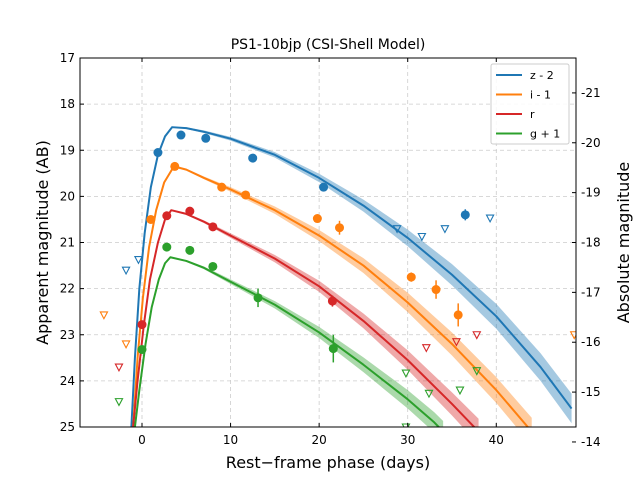 The width and height of the screenshot is (640, 480). Describe the element at coordinates (67, 427) in the screenshot. I see `y-tick-label: 25` at that location.